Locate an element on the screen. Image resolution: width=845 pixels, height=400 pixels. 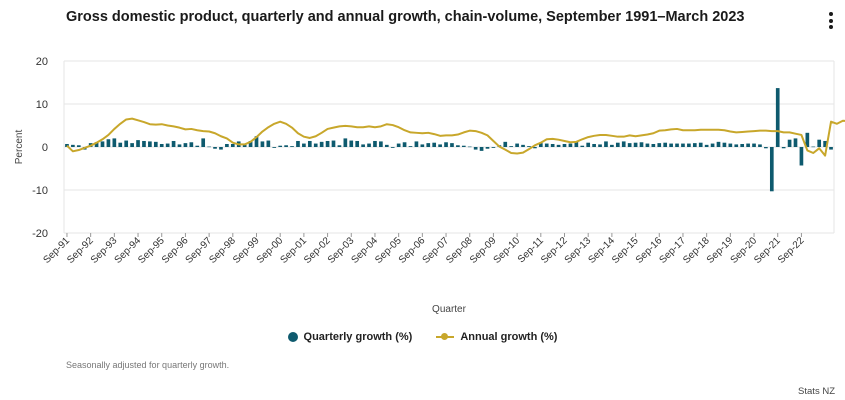
annual-growth-line is located at coordinates (455, 137).